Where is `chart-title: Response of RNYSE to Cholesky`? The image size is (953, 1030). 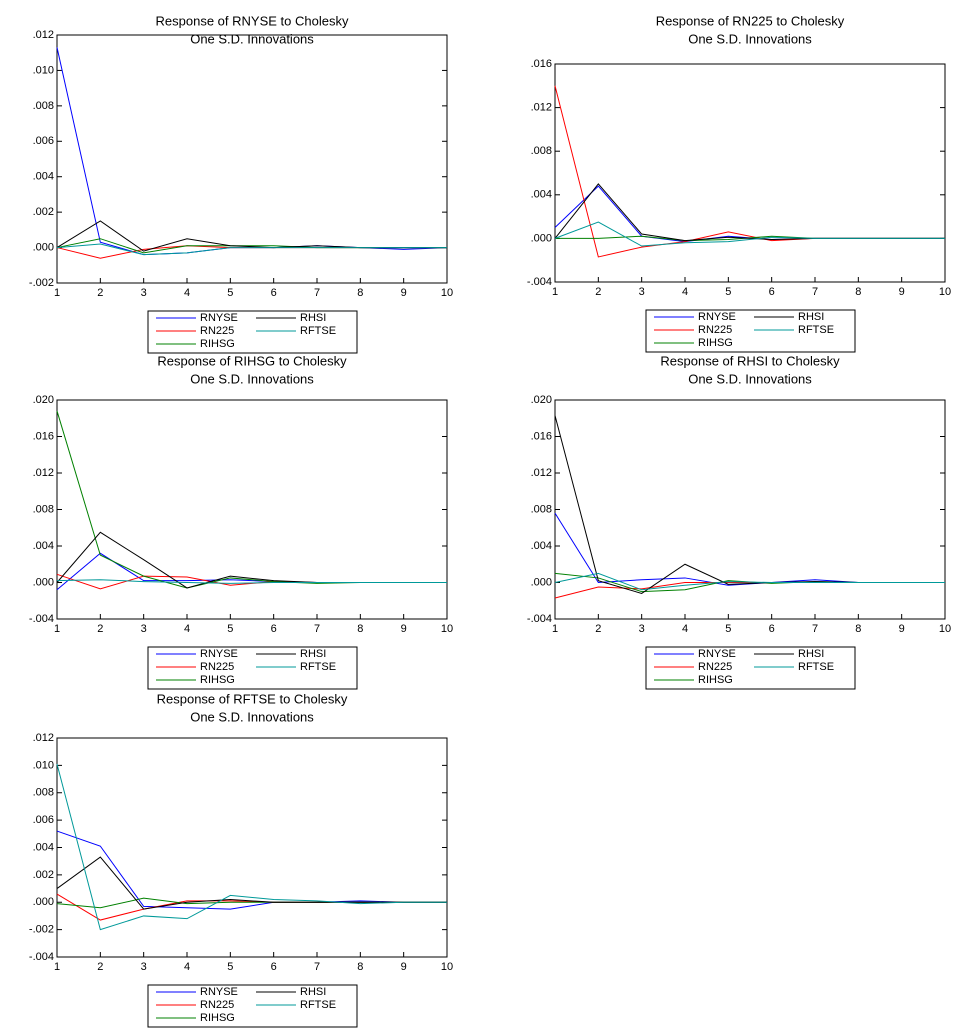 chart-title: Response of RNYSE to Cholesky is located at coordinates (252, 20).